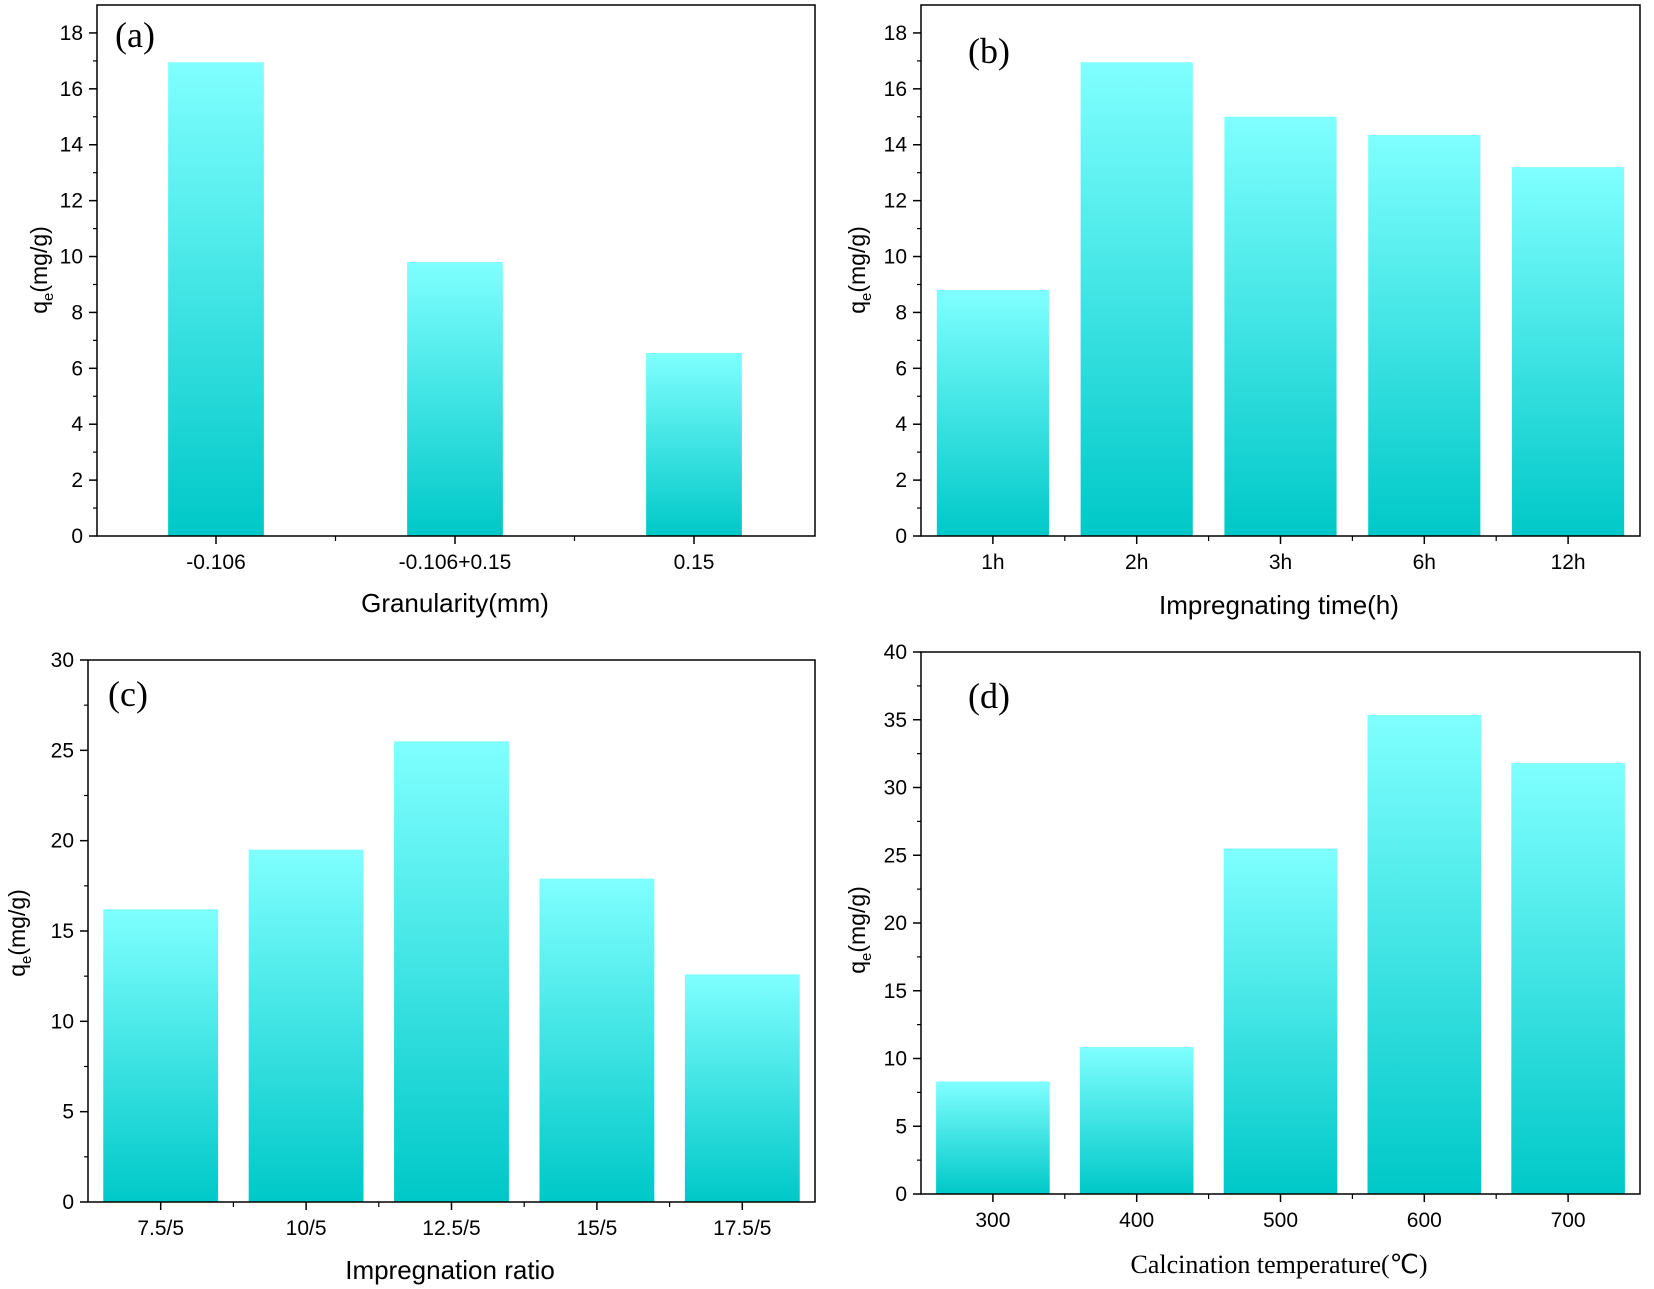  I want to click on y-tick-label: 14, so click(896, 145).